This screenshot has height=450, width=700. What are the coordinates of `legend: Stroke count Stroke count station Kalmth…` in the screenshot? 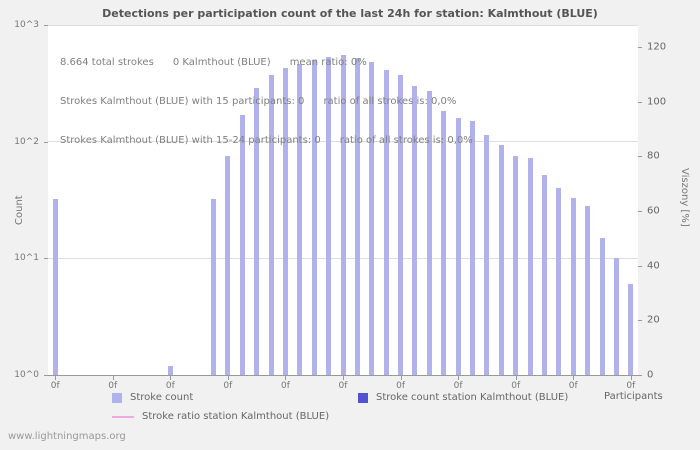 It's located at (343, 411).